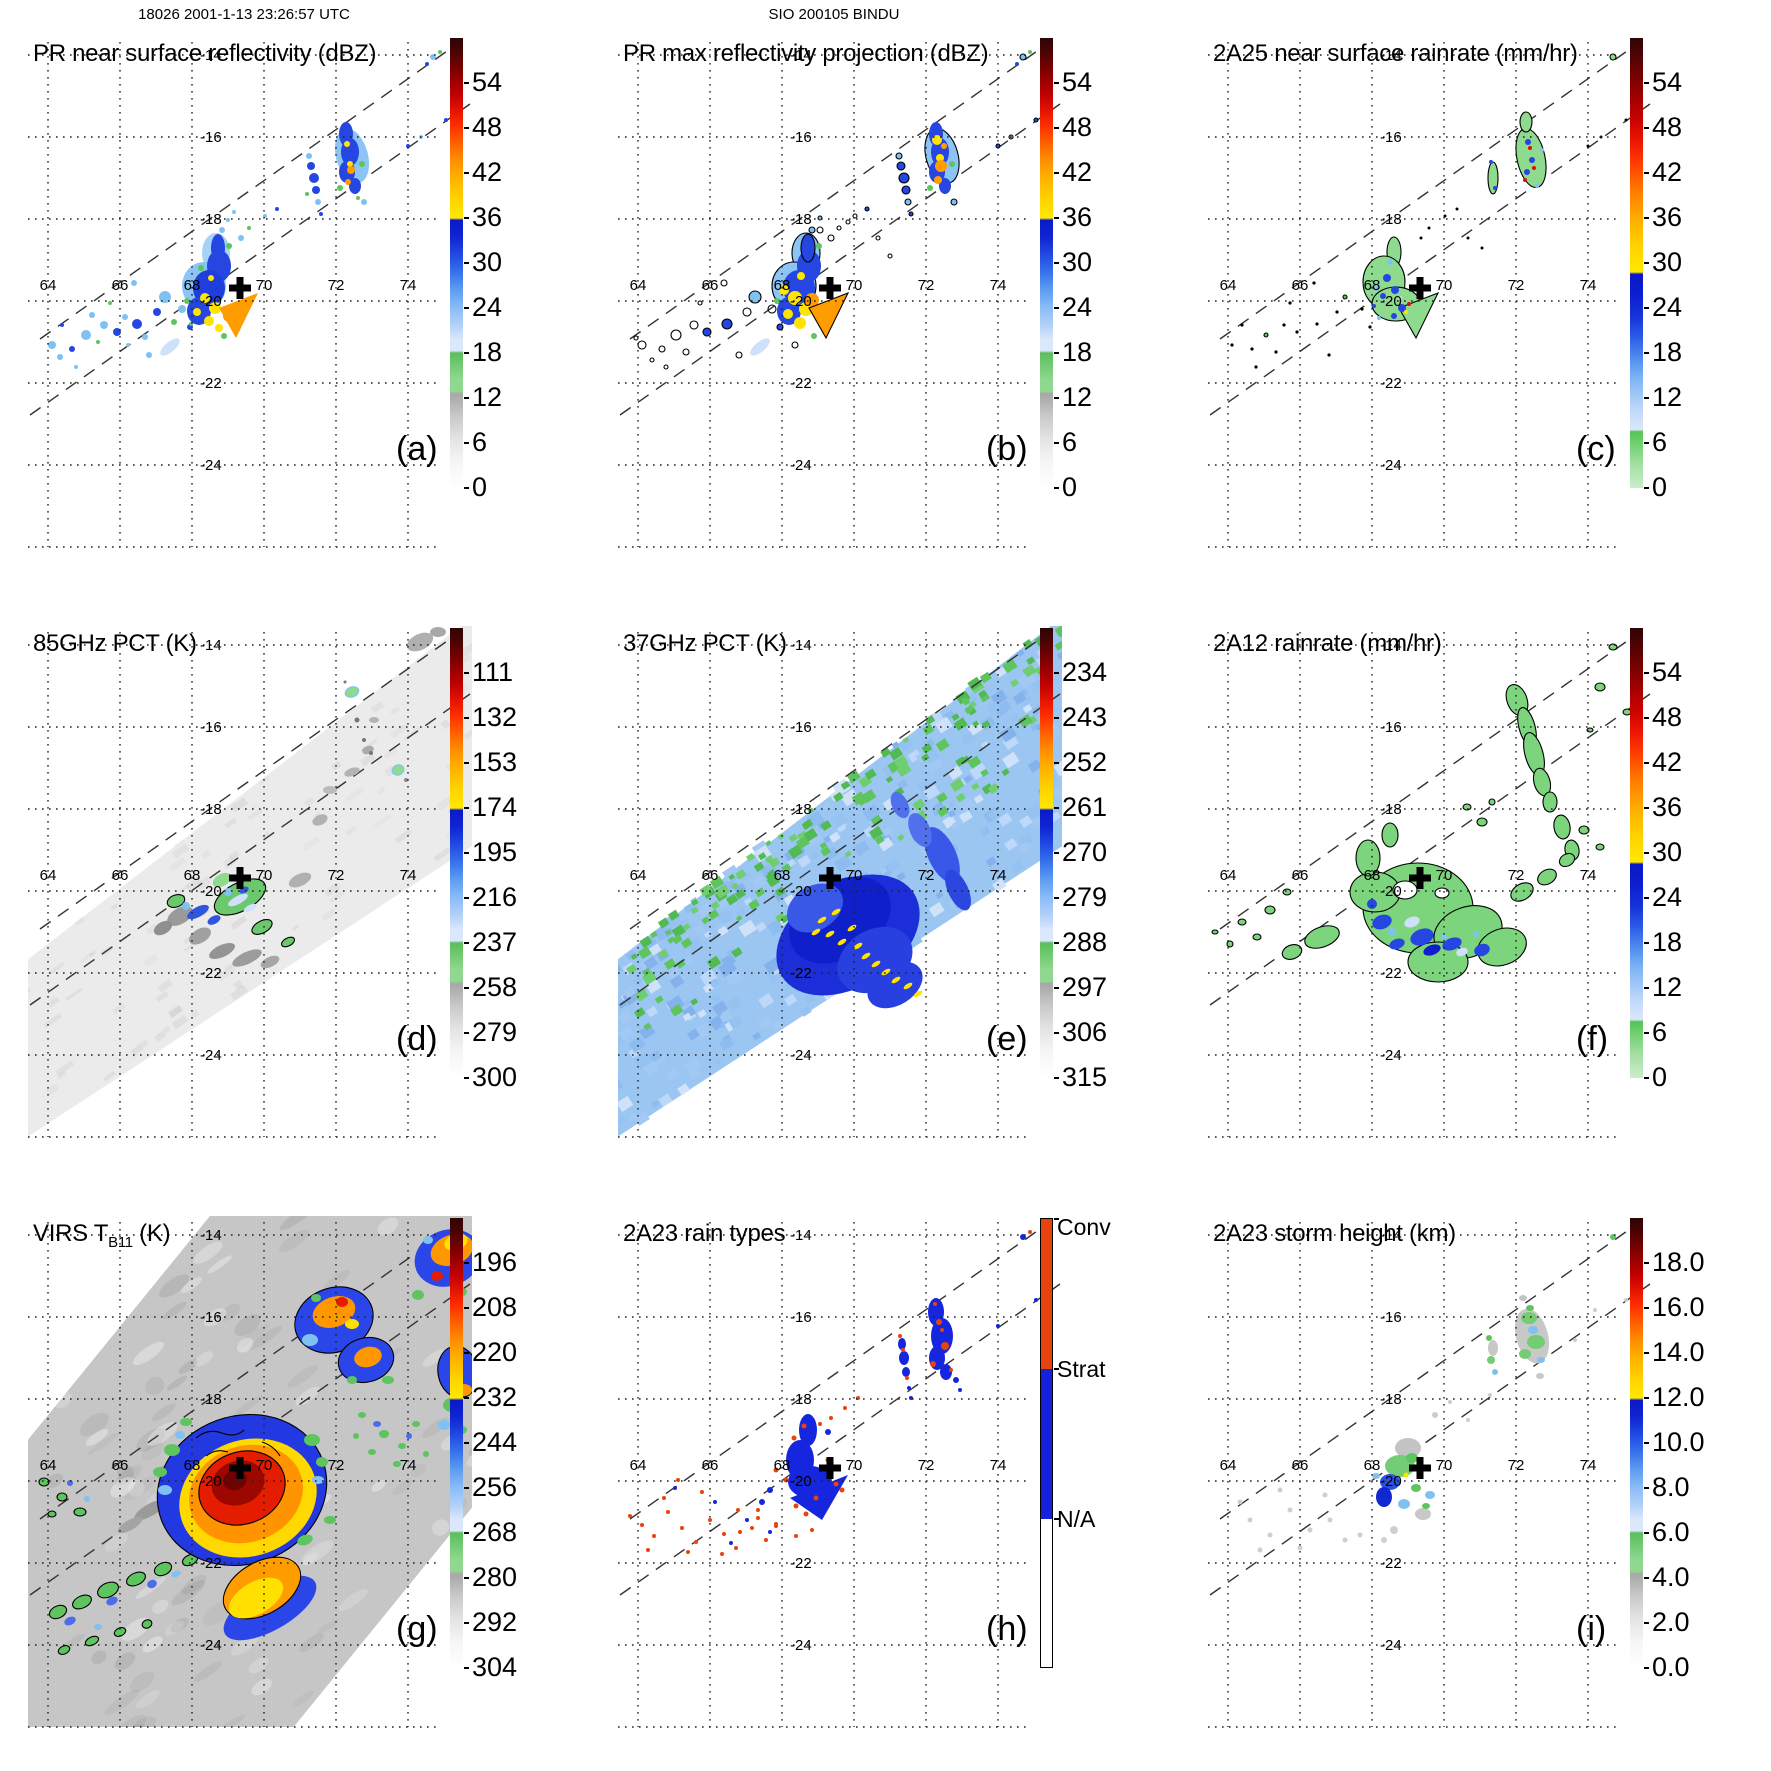 The height and width of the screenshot is (1771, 1771). Describe the element at coordinates (71, 1233) in the screenshot. I see `panel-title-text: VIRS T` at that location.